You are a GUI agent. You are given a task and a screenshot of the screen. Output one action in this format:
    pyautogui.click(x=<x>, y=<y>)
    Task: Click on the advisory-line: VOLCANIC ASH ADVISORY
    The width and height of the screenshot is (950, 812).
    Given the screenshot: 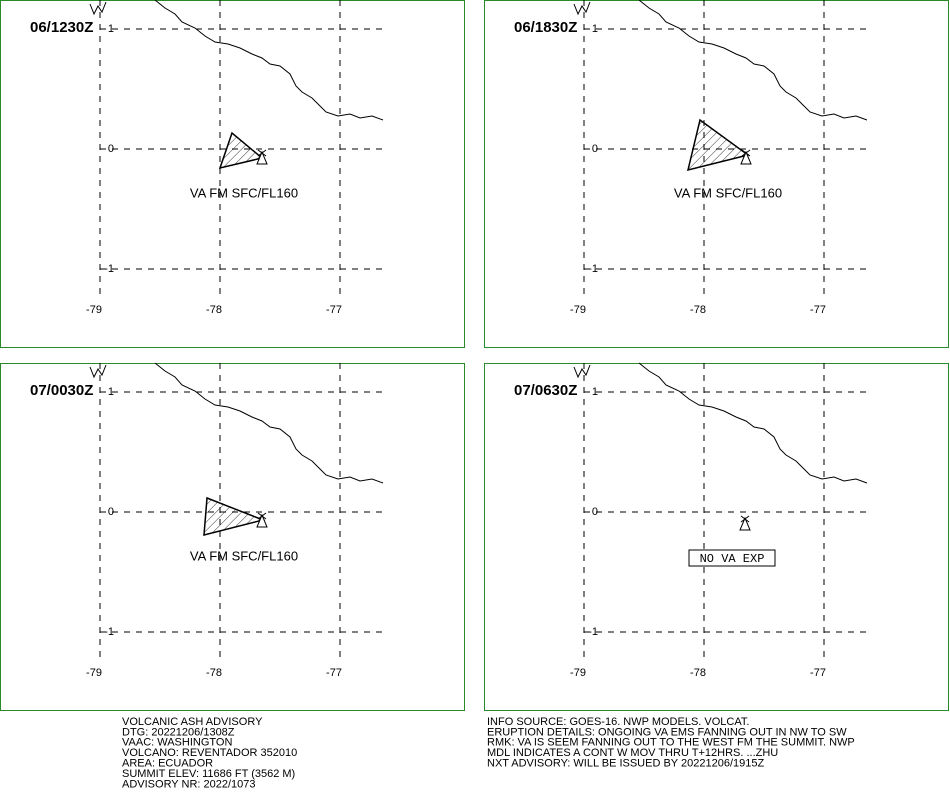 What is the action you would take?
    pyautogui.click(x=192, y=722)
    